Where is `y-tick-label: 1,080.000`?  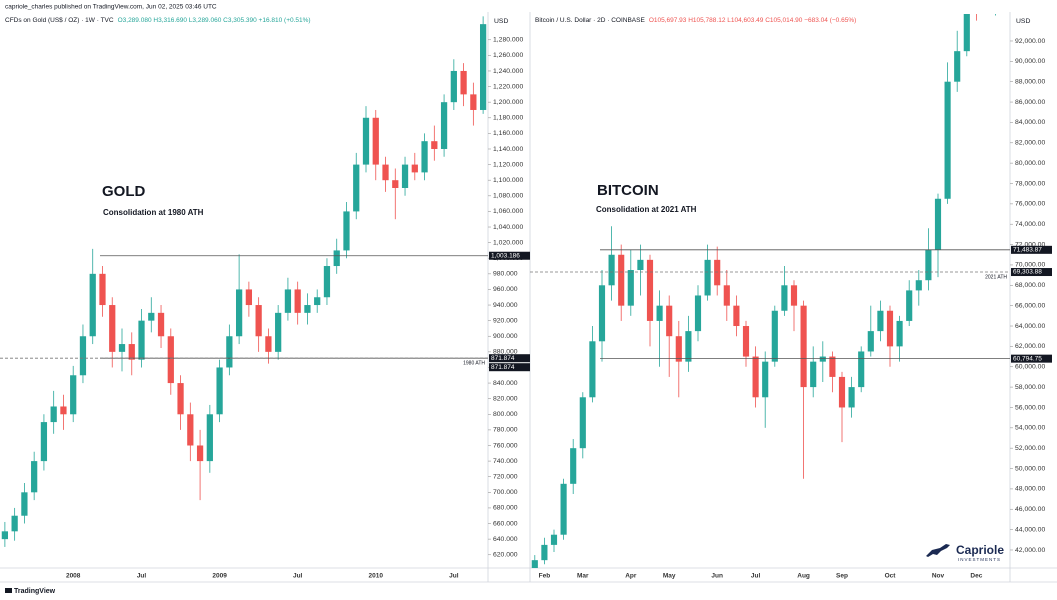 y-tick-label: 1,080.000 is located at coordinates (508, 196).